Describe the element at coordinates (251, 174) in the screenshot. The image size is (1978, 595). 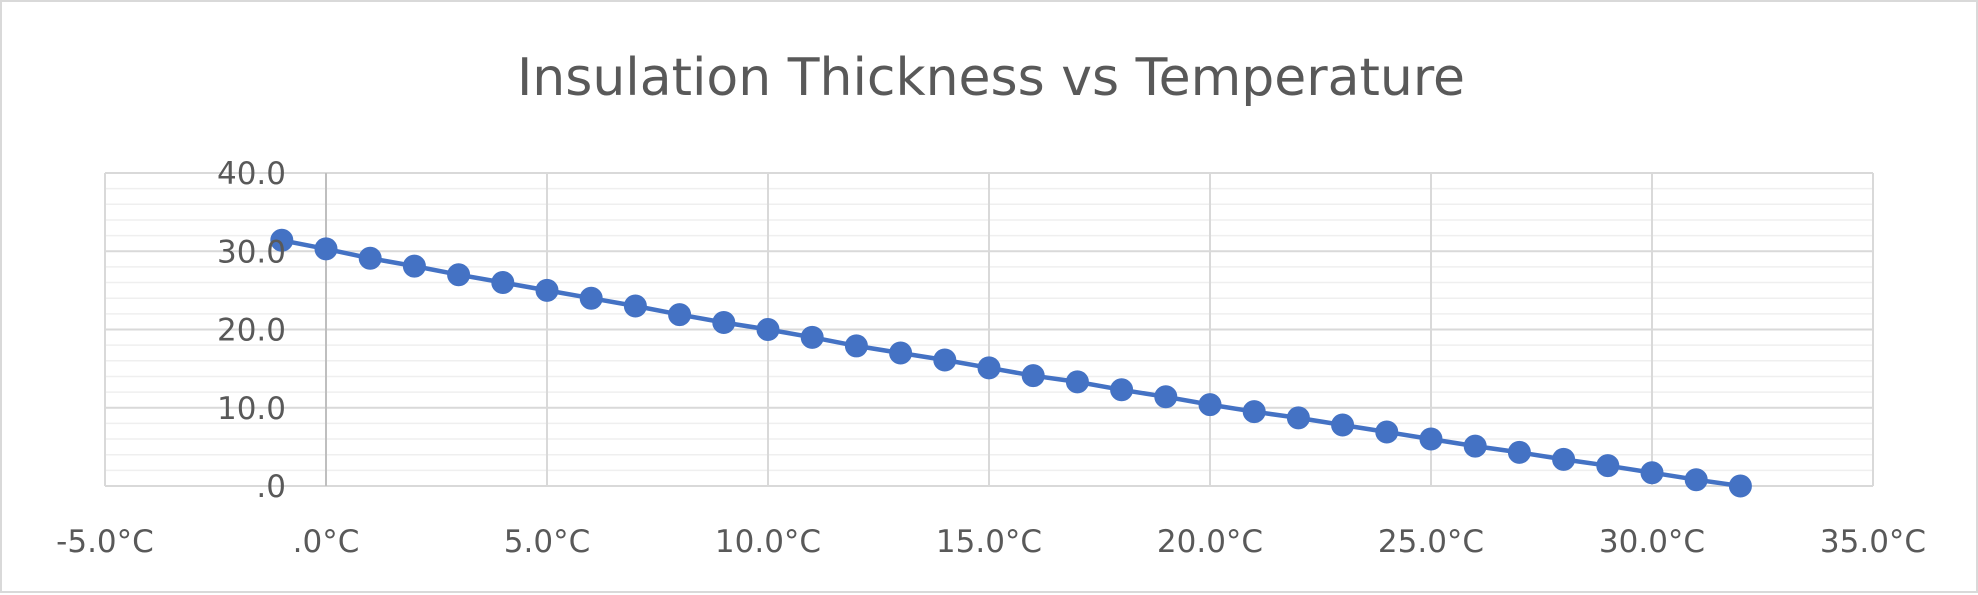
I see `y-tick-label: 40.0` at that location.